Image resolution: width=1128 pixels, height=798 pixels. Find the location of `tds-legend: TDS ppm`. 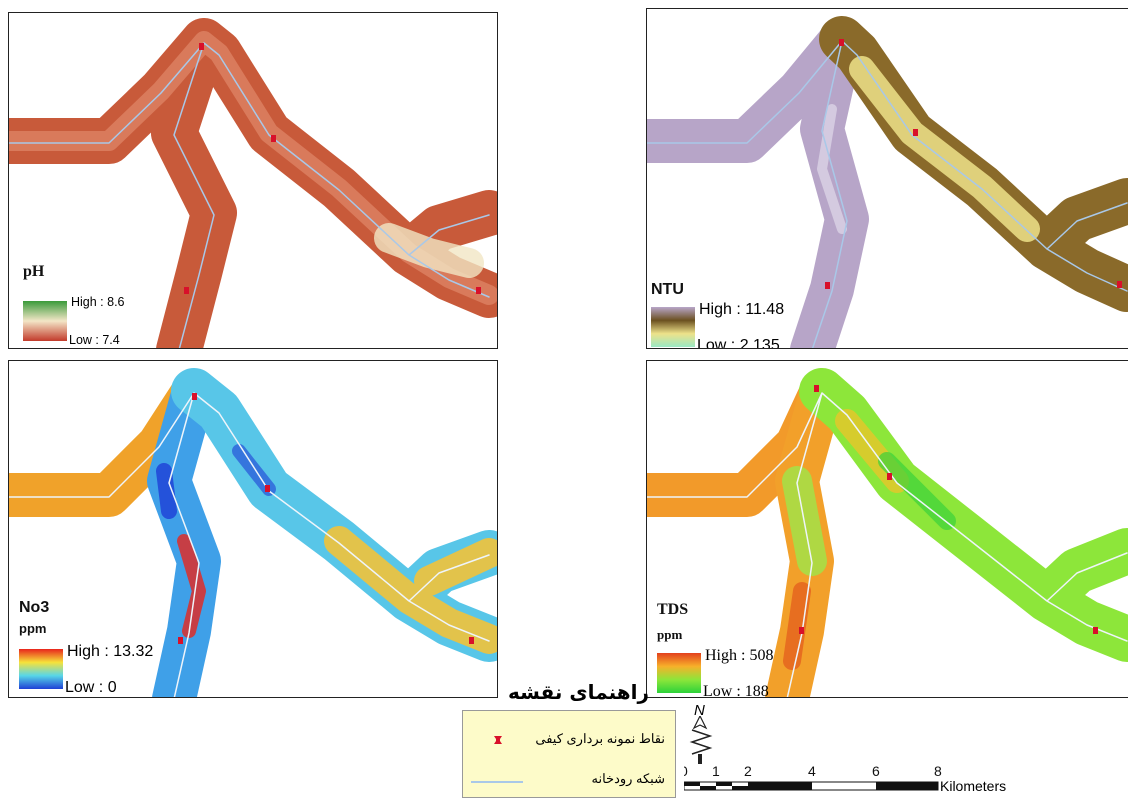

tds-legend: TDS ppm is located at coordinates (672, 622).